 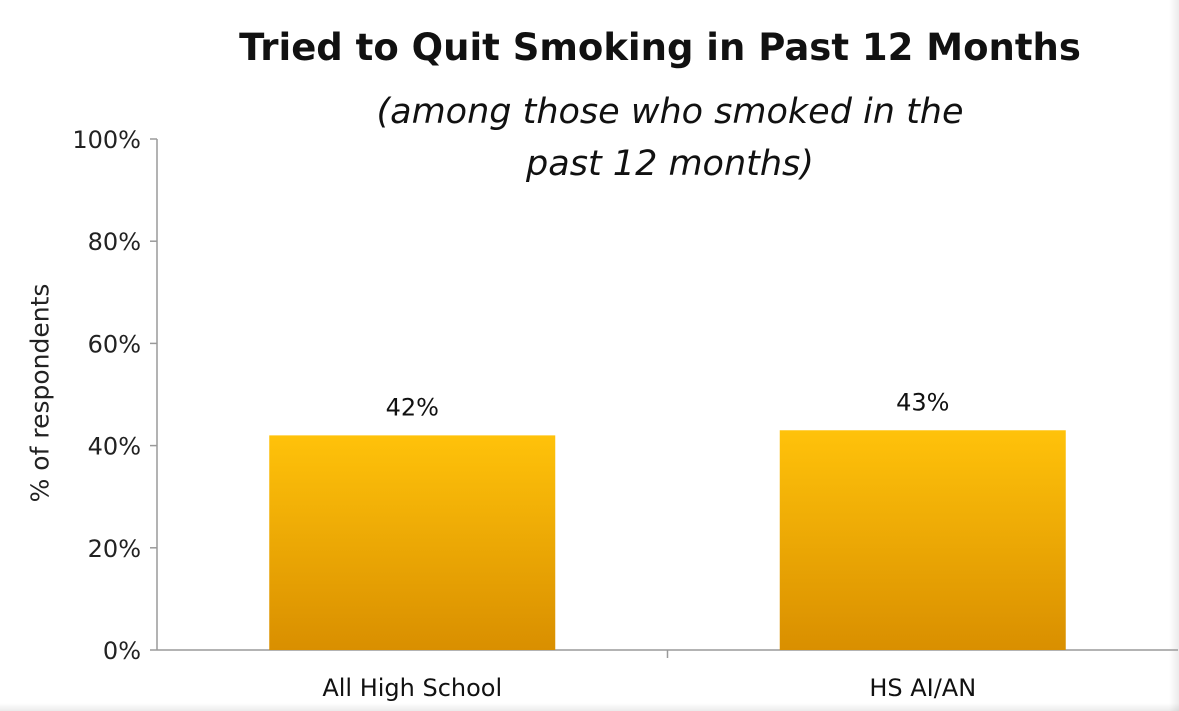 What do you see at coordinates (589, 707) in the screenshot?
I see `frame-shadow-bottom` at bounding box center [589, 707].